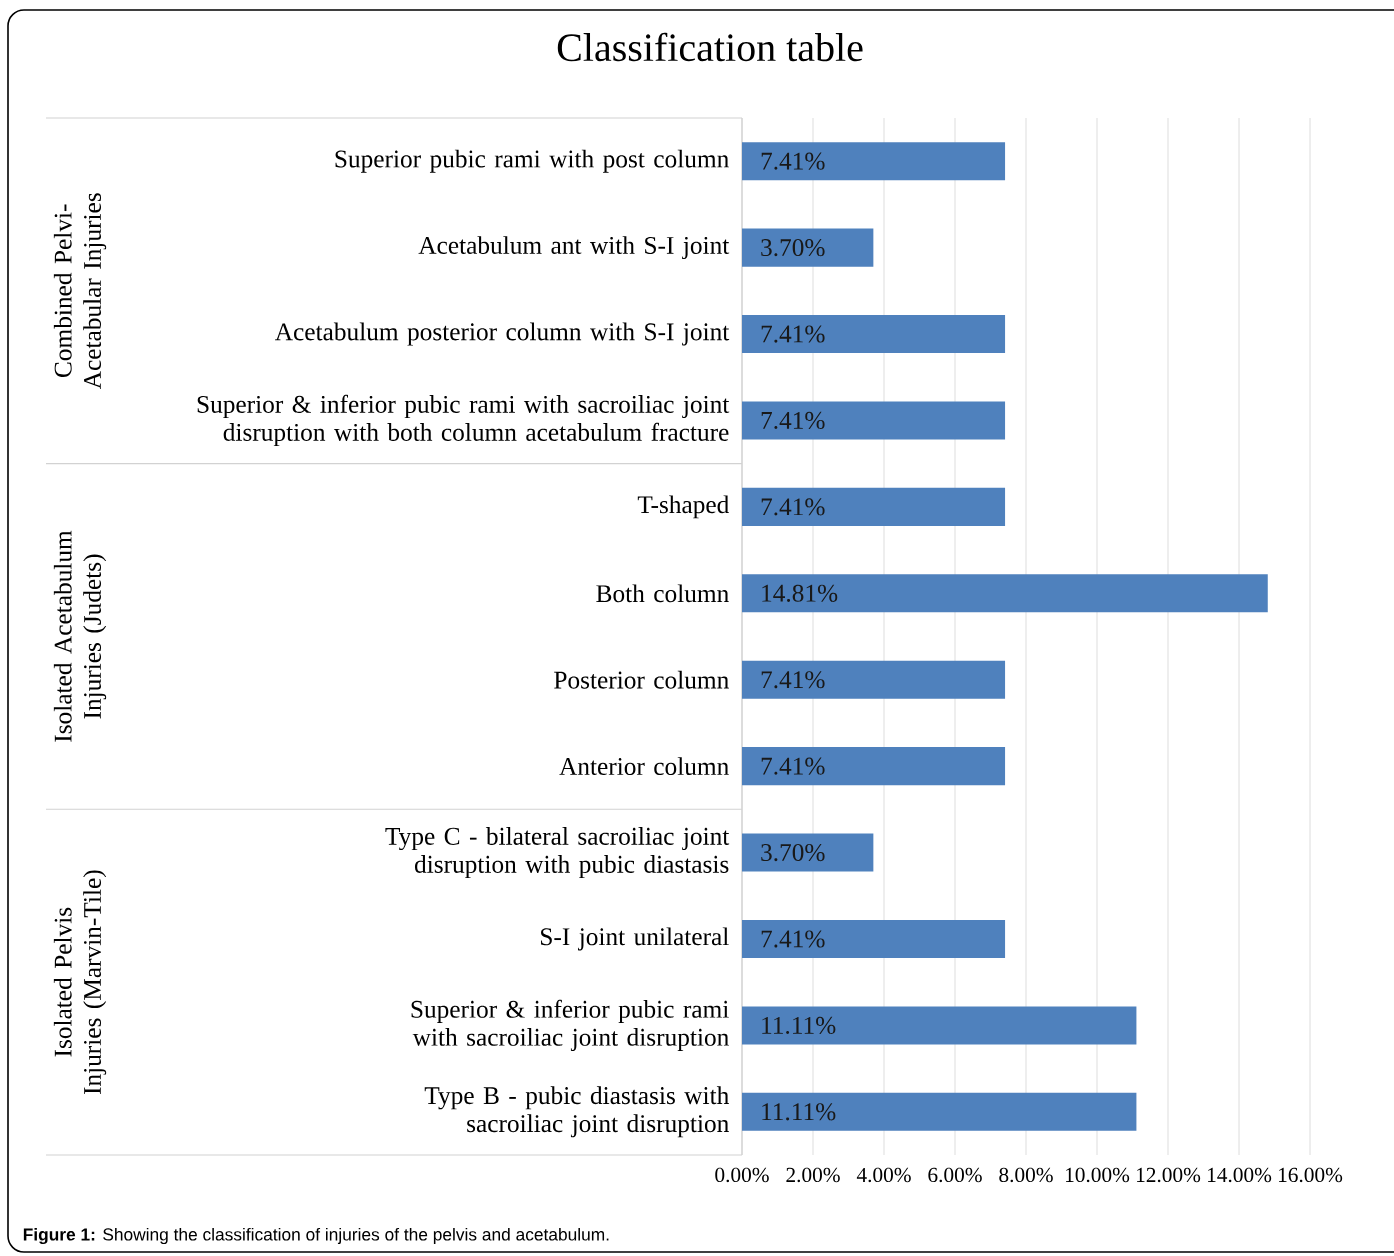  What do you see at coordinates (683, 507) in the screenshot?
I see `y-tick-label: T-shaped` at bounding box center [683, 507].